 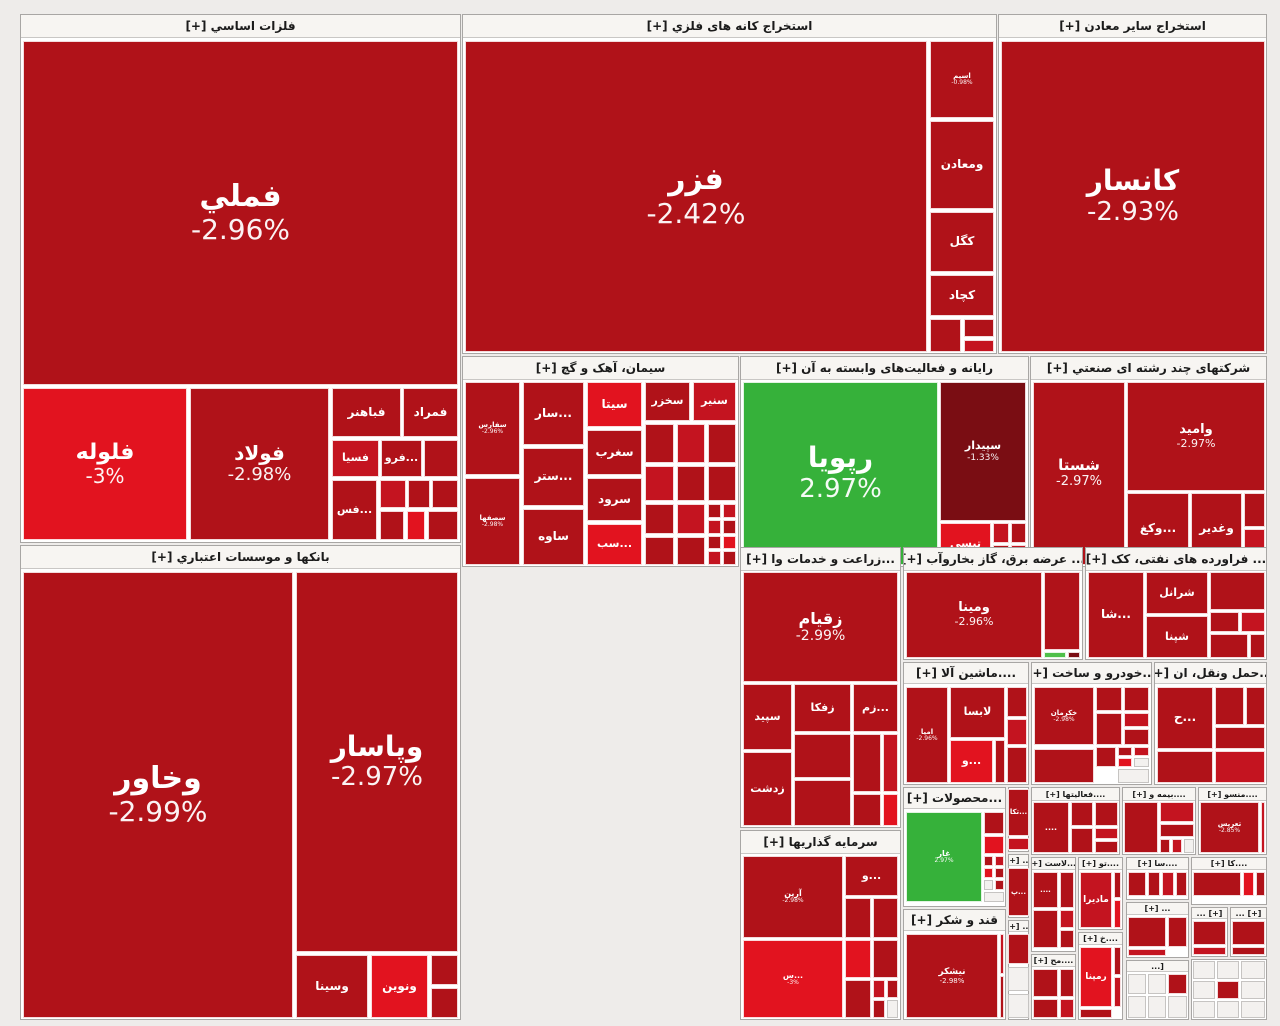 What do you see at coordinates (614, 499) in the screenshot?
I see `tile-cement: سرود` at bounding box center [614, 499].